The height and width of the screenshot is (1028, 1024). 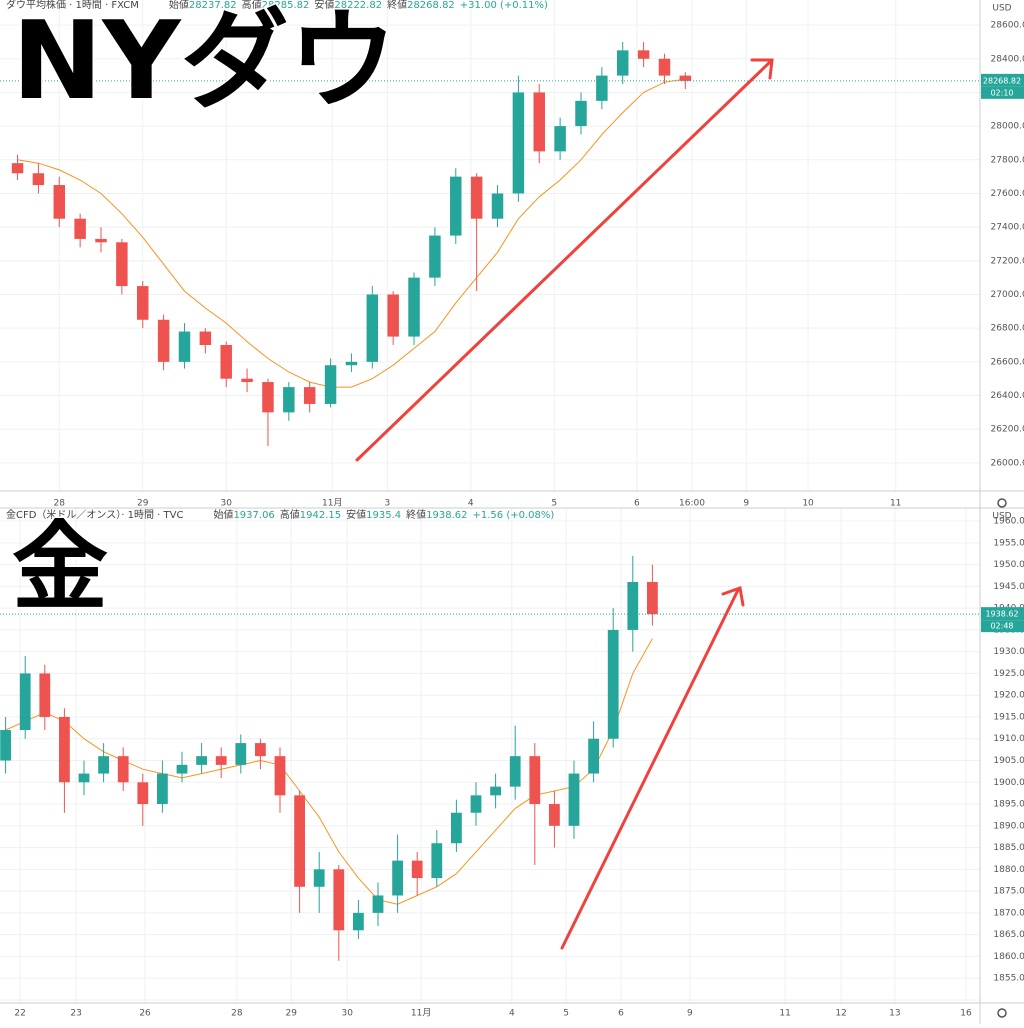 I want to click on x-tick-label: 5, so click(x=566, y=1014).